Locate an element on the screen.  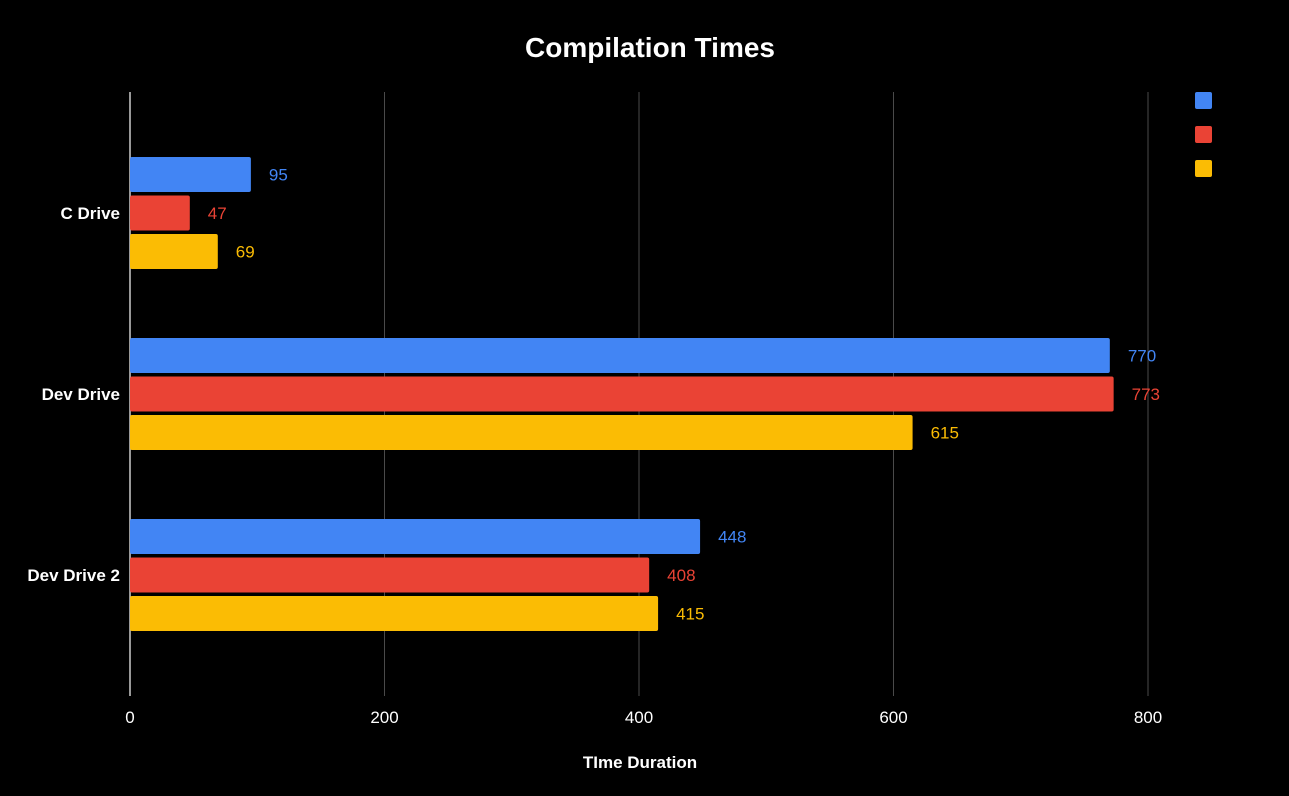
bar-series2-c-drive is located at coordinates (160, 213).